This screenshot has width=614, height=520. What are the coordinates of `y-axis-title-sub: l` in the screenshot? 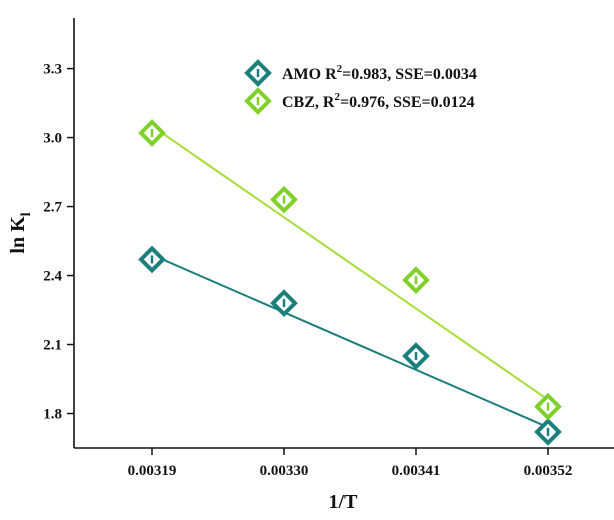 It's located at (26, 214).